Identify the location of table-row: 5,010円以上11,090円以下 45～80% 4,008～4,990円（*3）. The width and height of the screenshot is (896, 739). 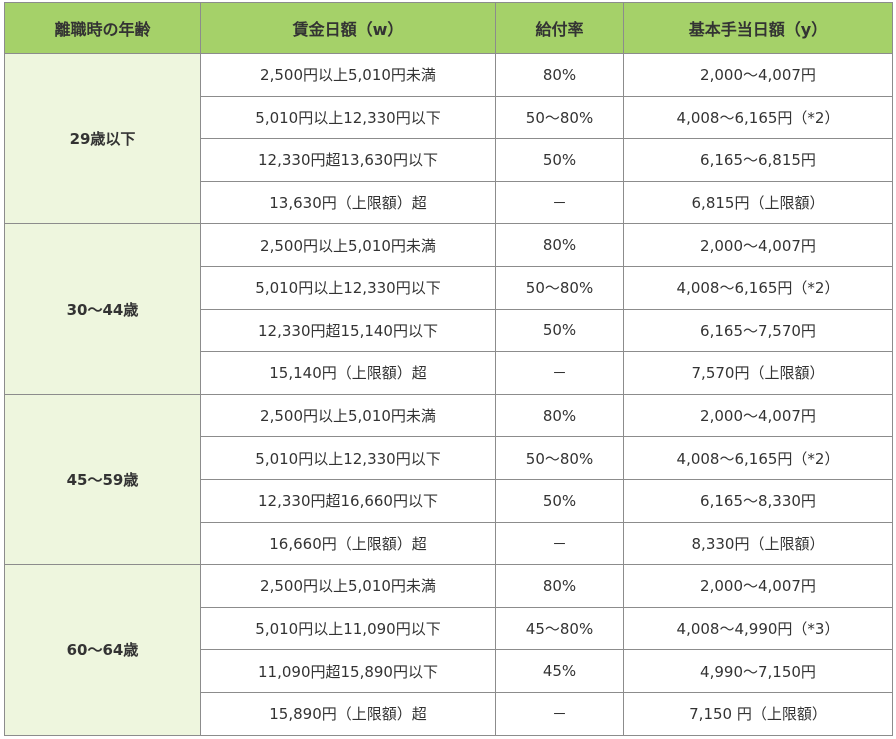
(449, 628).